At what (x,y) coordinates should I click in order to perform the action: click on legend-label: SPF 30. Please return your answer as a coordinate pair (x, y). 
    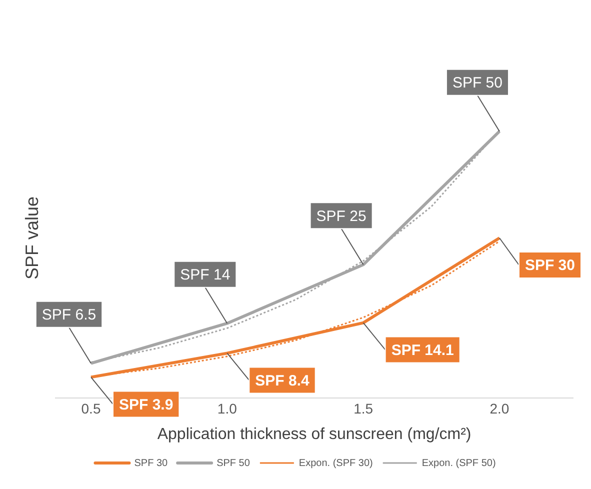
    Looking at the image, I should click on (151, 463).